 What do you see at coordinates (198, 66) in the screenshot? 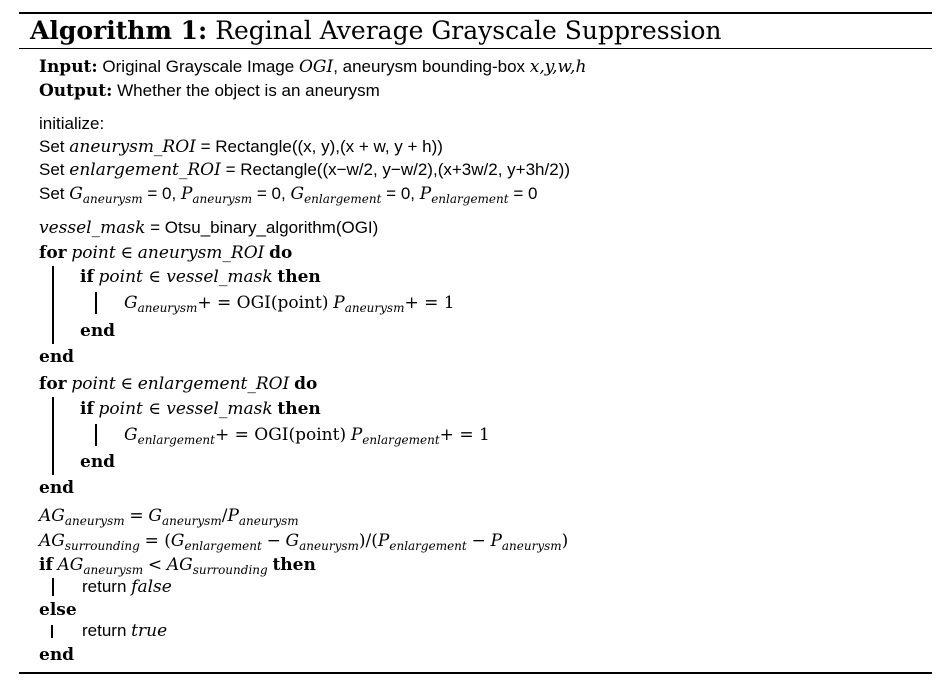
I see `input-text: Original Grayscale Image` at bounding box center [198, 66].